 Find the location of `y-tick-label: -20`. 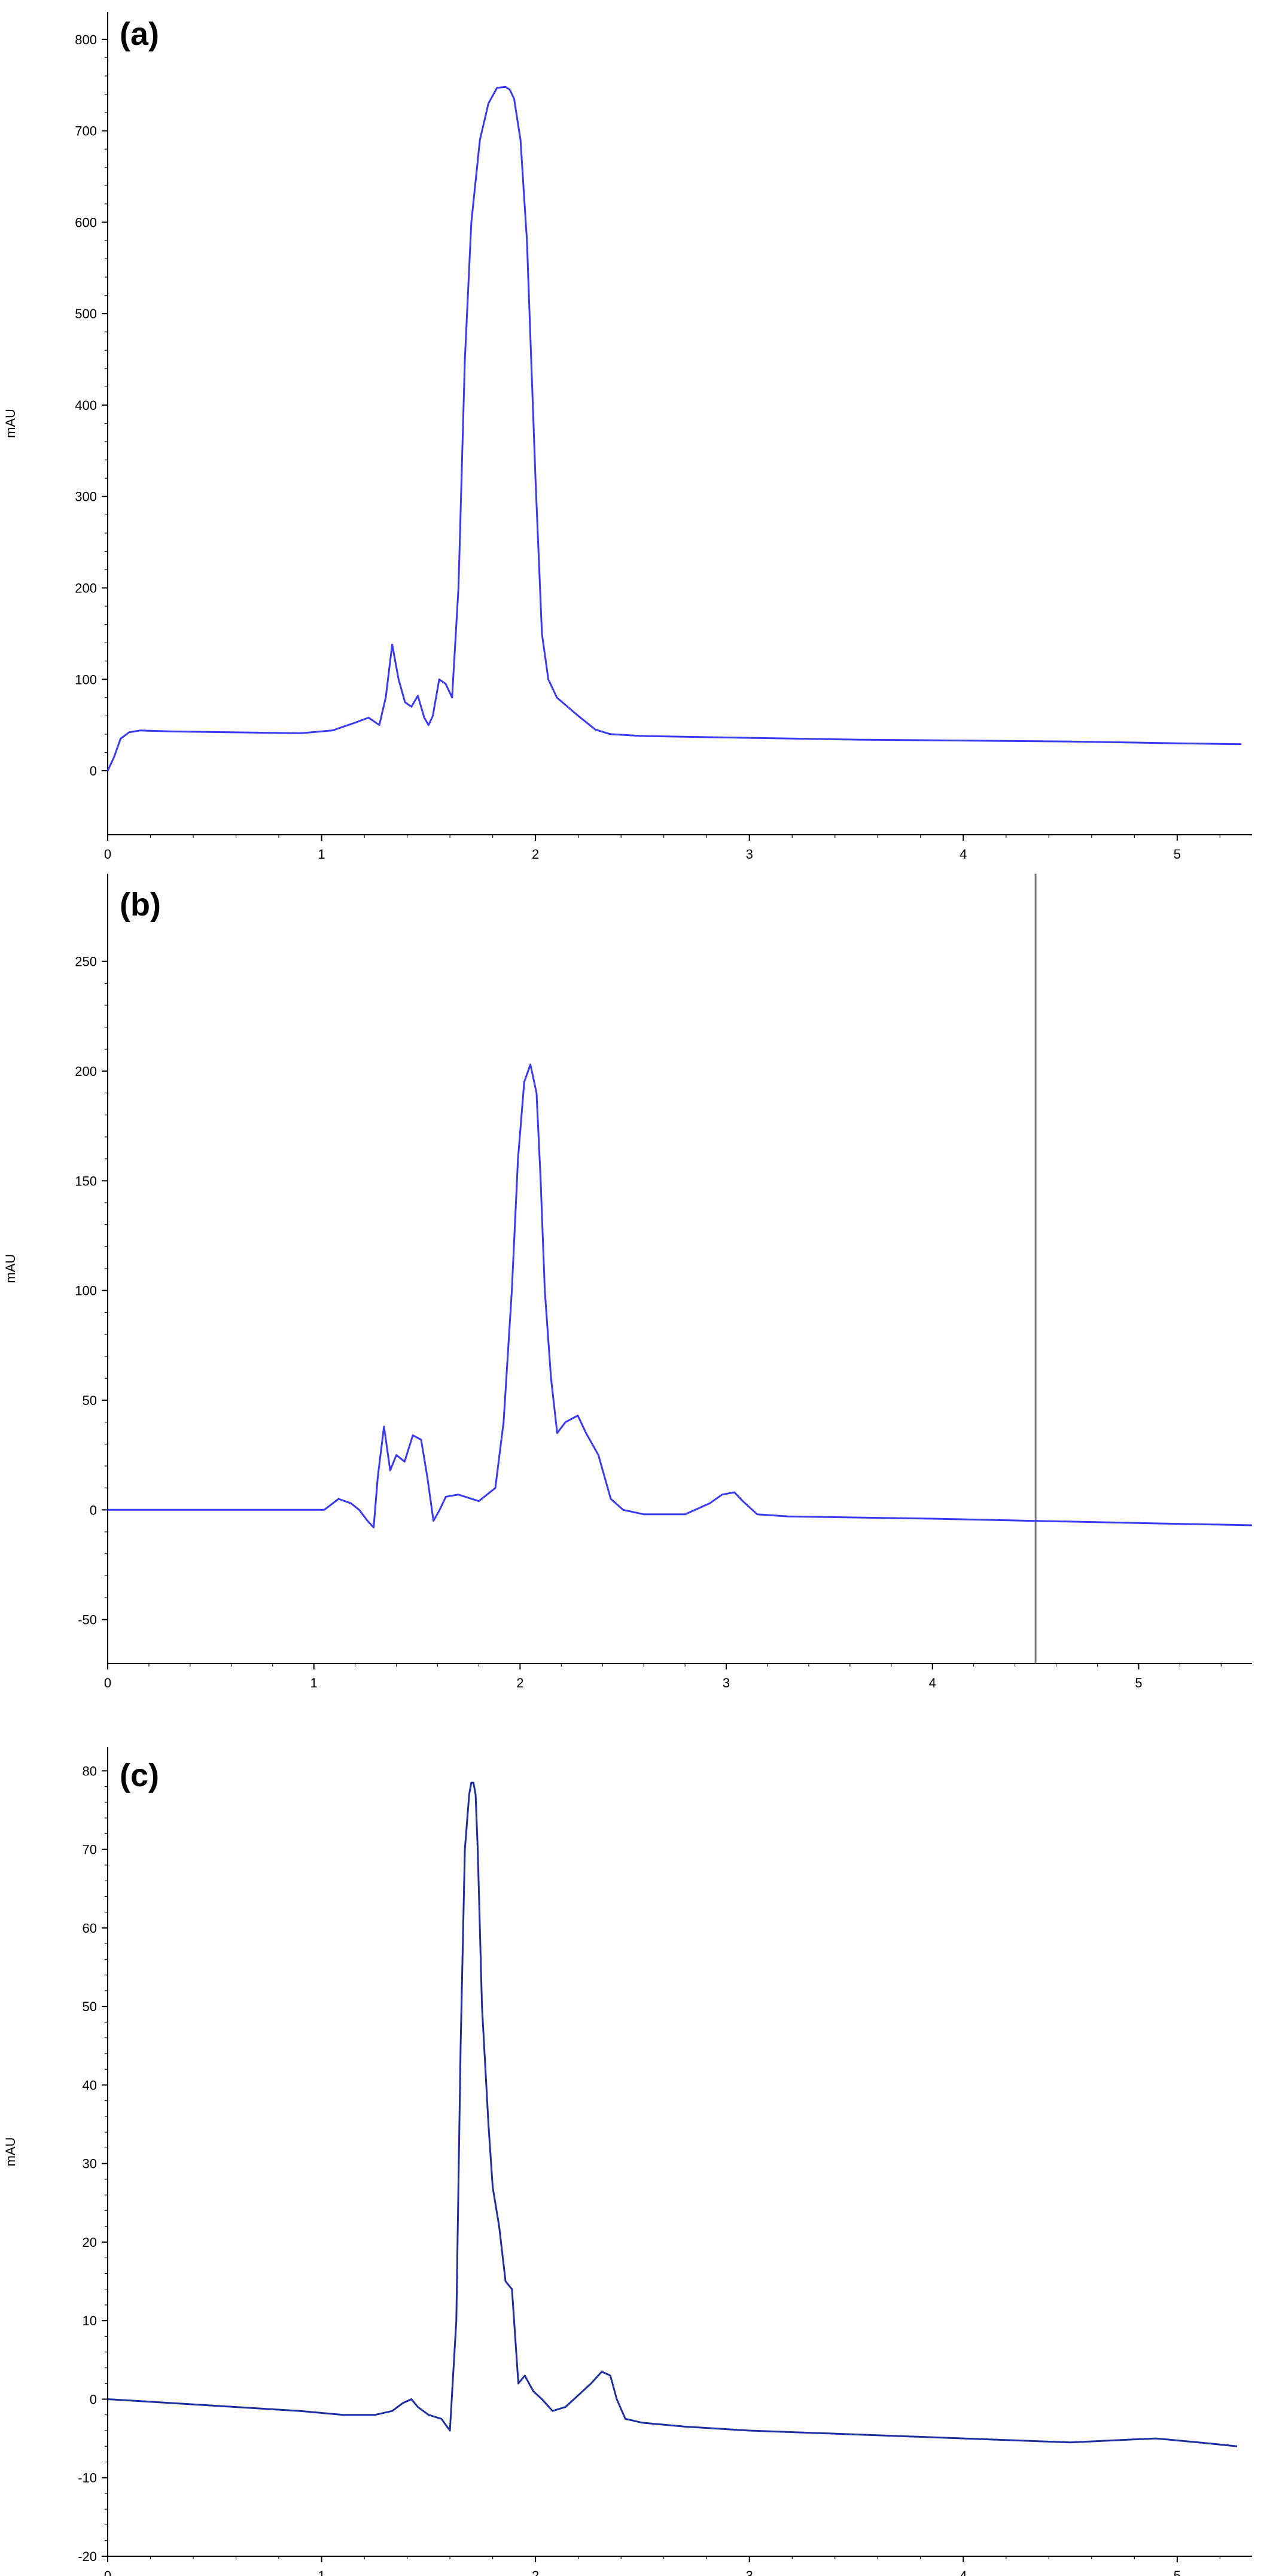

y-tick-label: -20 is located at coordinates (87, 2556).